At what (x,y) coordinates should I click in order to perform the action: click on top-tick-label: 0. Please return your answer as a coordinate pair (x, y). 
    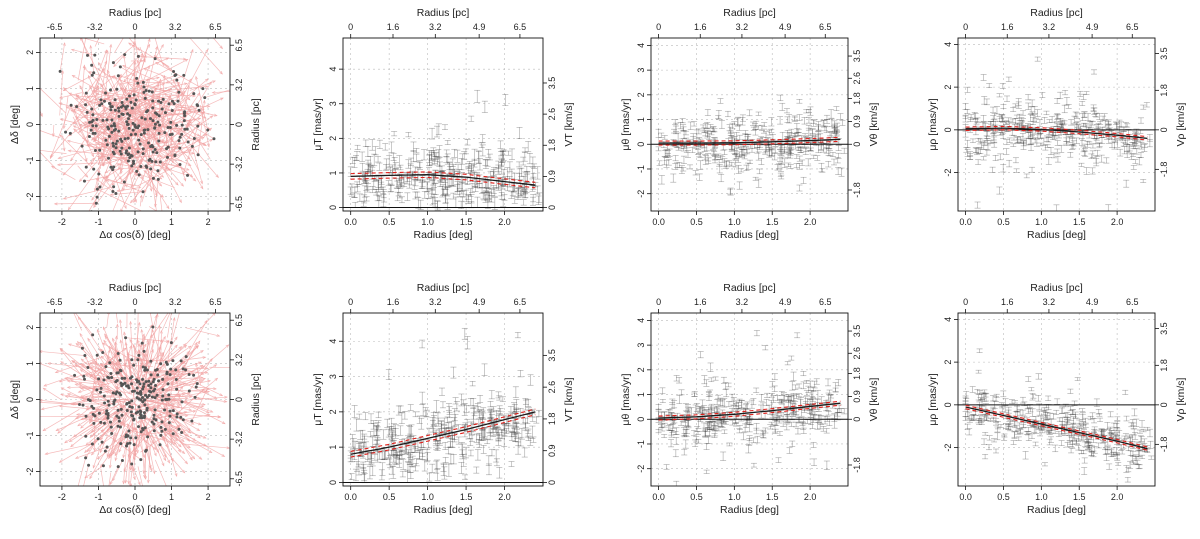
    Looking at the image, I should click on (134, 27).